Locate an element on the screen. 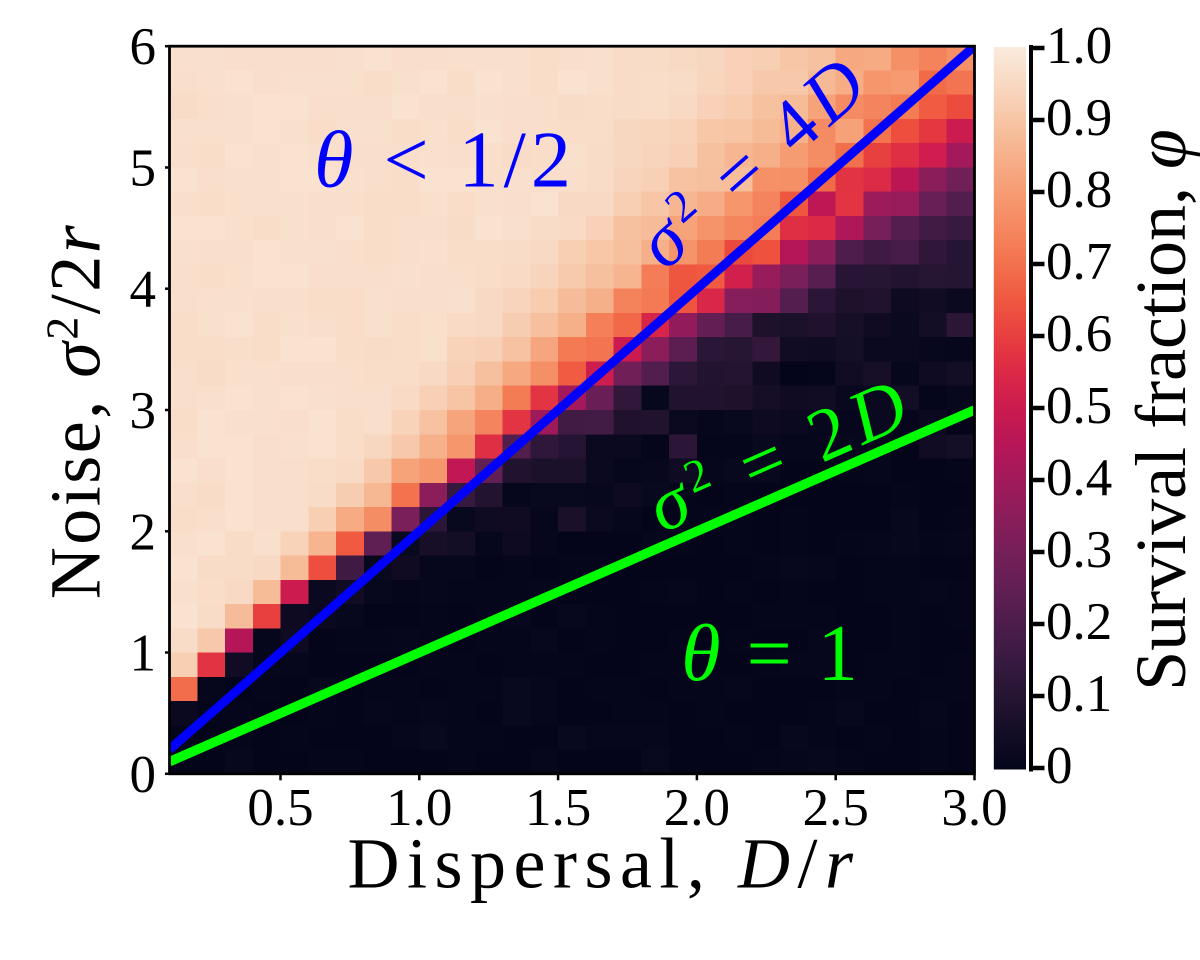 The image size is (1200, 960). svg-text: 4 is located at coordinates (143, 290).